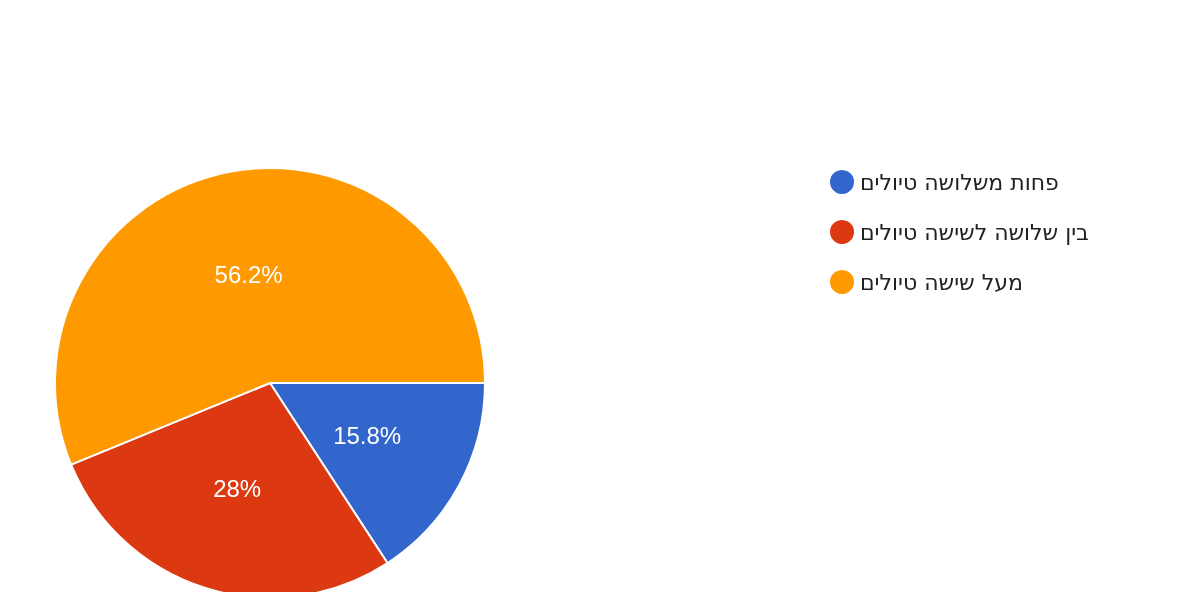  Describe the element at coordinates (237, 489) in the screenshot. I see `data-label: 28%` at that location.